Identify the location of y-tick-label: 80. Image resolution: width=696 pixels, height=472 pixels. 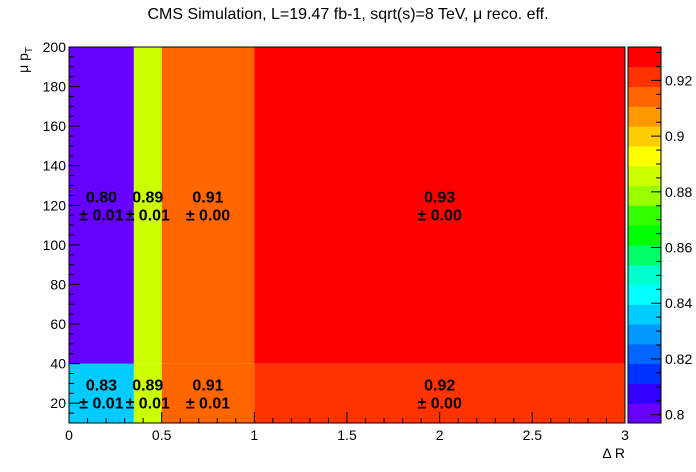
(58, 284).